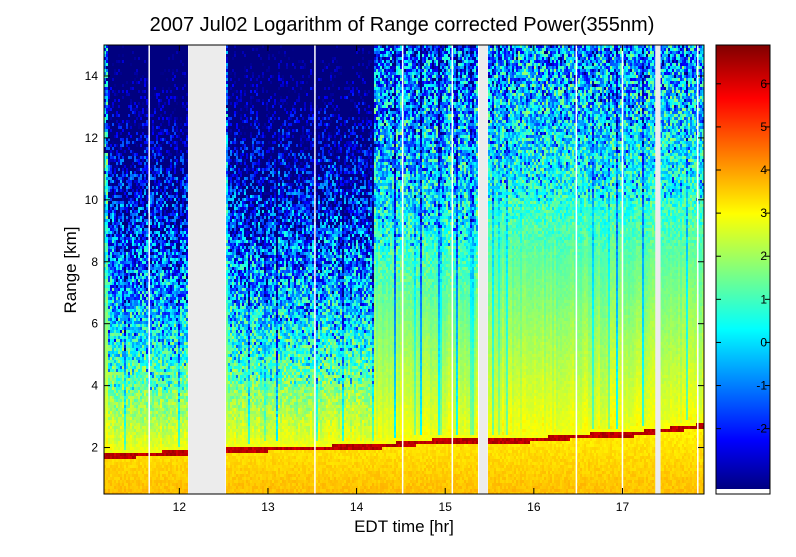 The height and width of the screenshot is (557, 796). I want to click on colorbar-tick-label: 6, so click(763, 84).